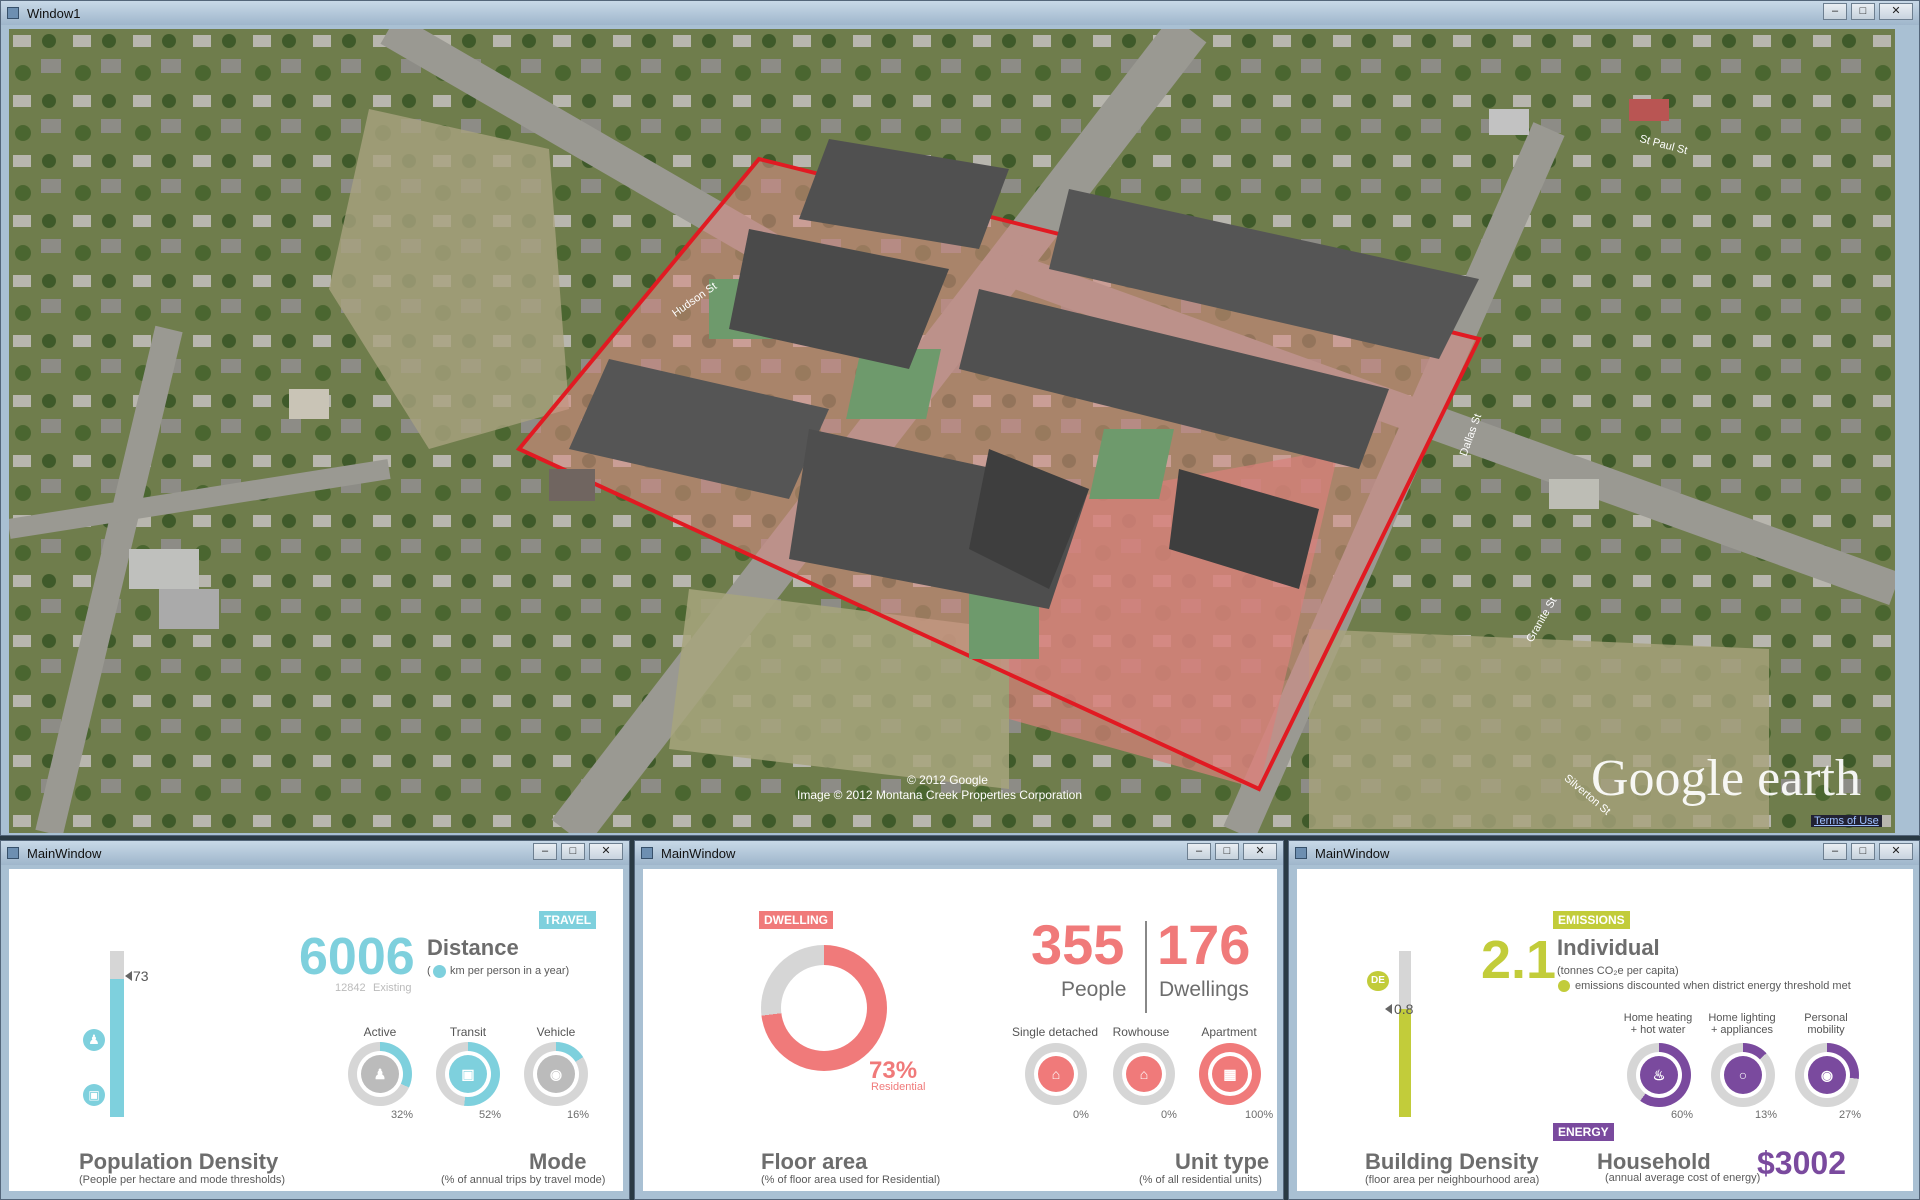  Describe the element at coordinates (117, 1034) in the screenshot. I see `population-density-slider` at that location.